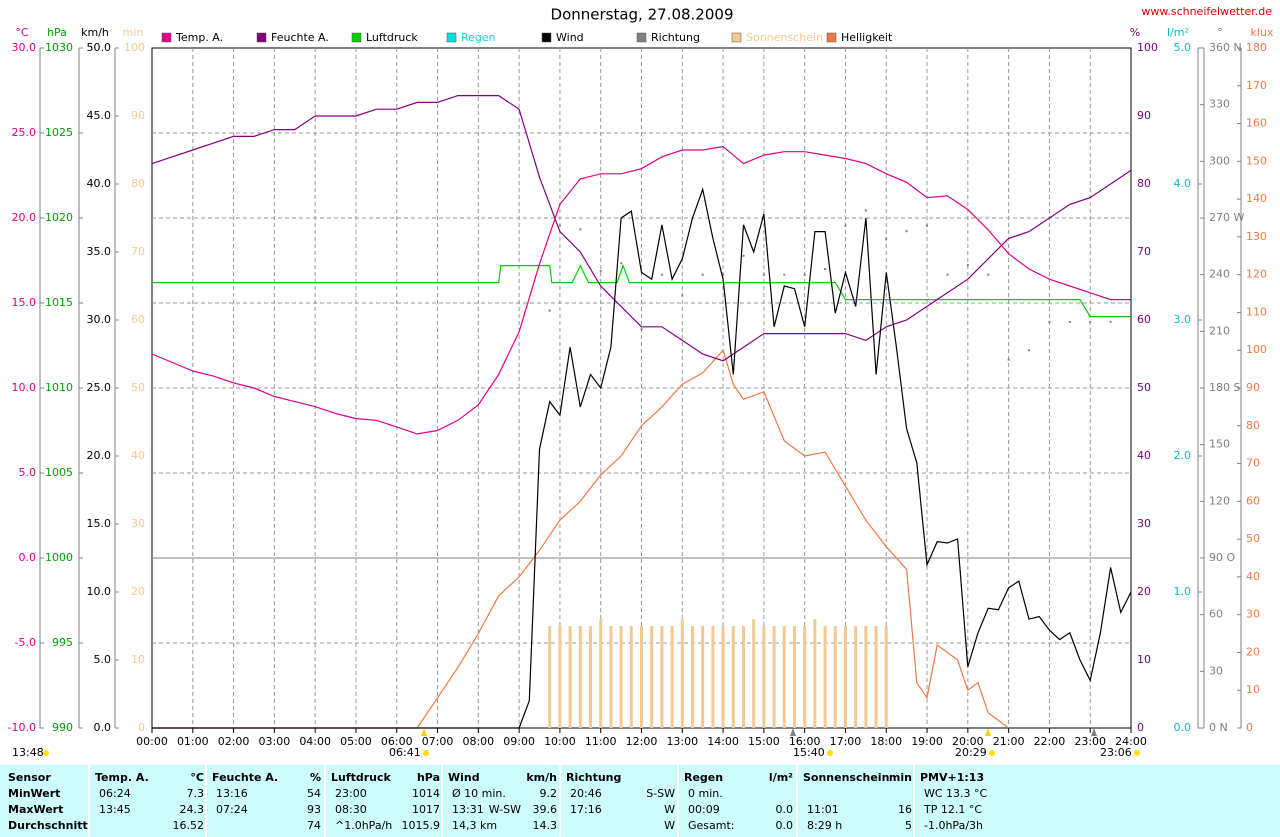  What do you see at coordinates (314, 809) in the screenshot?
I see `table-cell: 93` at bounding box center [314, 809].